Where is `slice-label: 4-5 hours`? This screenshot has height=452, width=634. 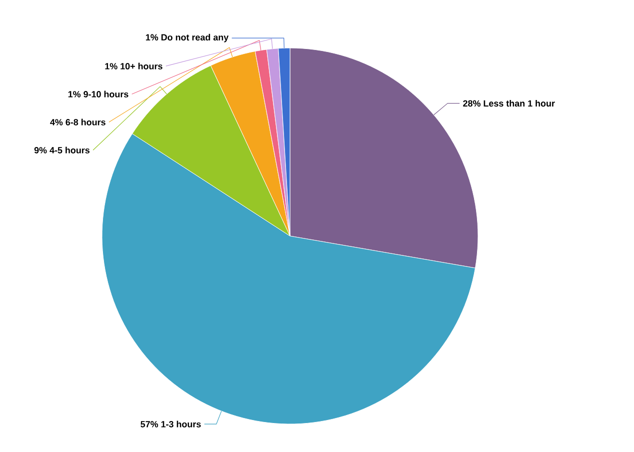 slice-label: 4-5 hours is located at coordinates (70, 150).